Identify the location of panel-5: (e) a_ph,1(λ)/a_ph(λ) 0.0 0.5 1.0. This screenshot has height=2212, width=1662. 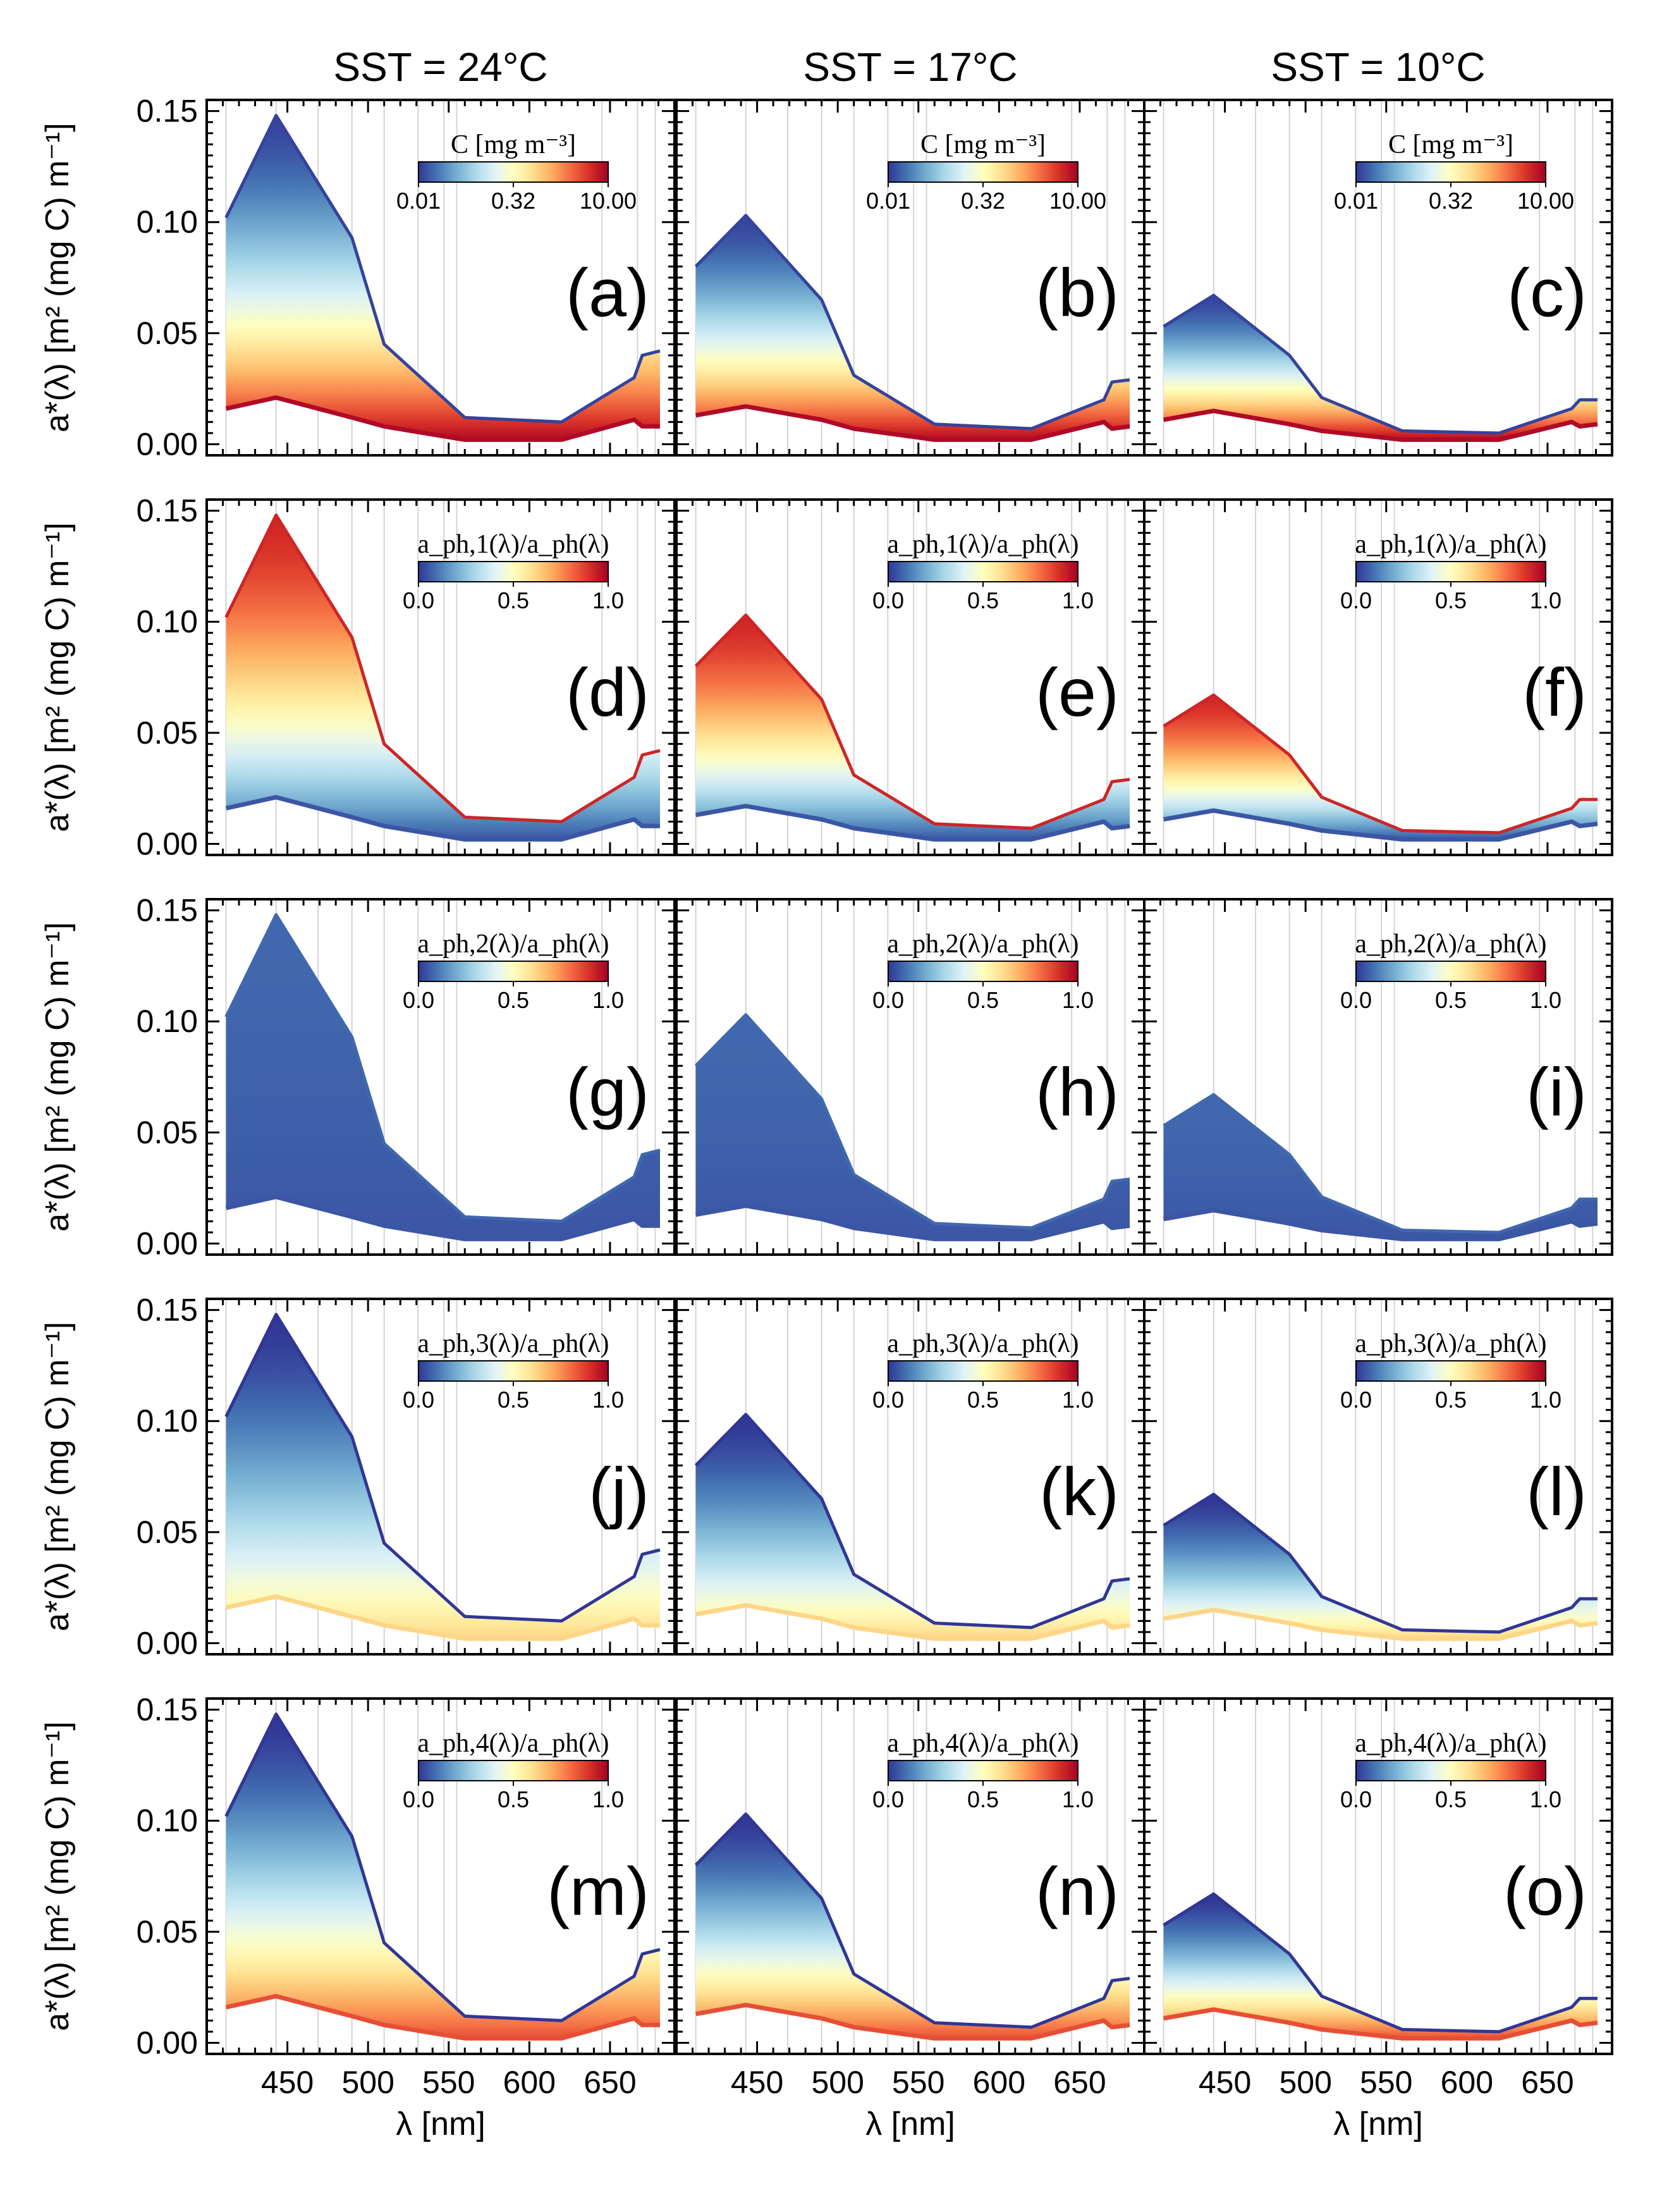
(911, 677).